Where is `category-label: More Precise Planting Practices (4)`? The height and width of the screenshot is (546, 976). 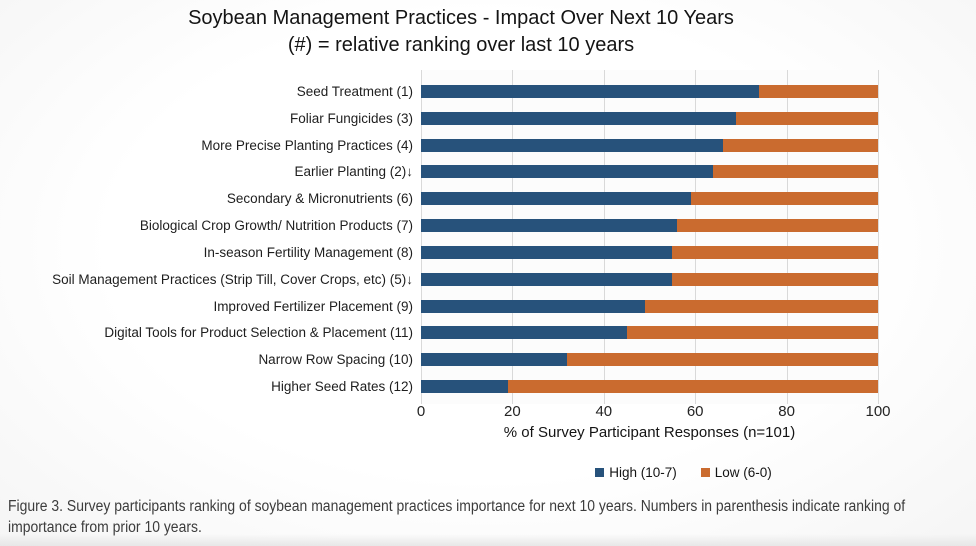
category-label: More Precise Planting Practices (4) is located at coordinates (307, 145).